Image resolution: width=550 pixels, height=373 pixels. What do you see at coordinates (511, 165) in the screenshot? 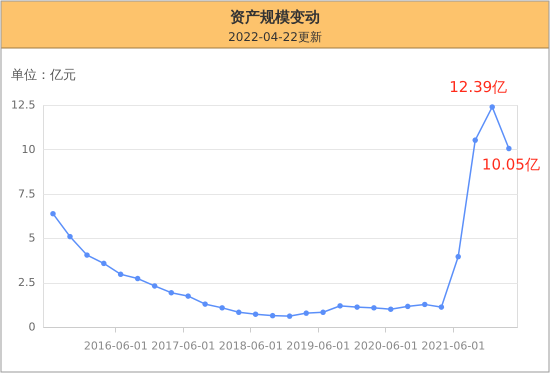
I see `annotation: 10.05亿` at bounding box center [511, 165].